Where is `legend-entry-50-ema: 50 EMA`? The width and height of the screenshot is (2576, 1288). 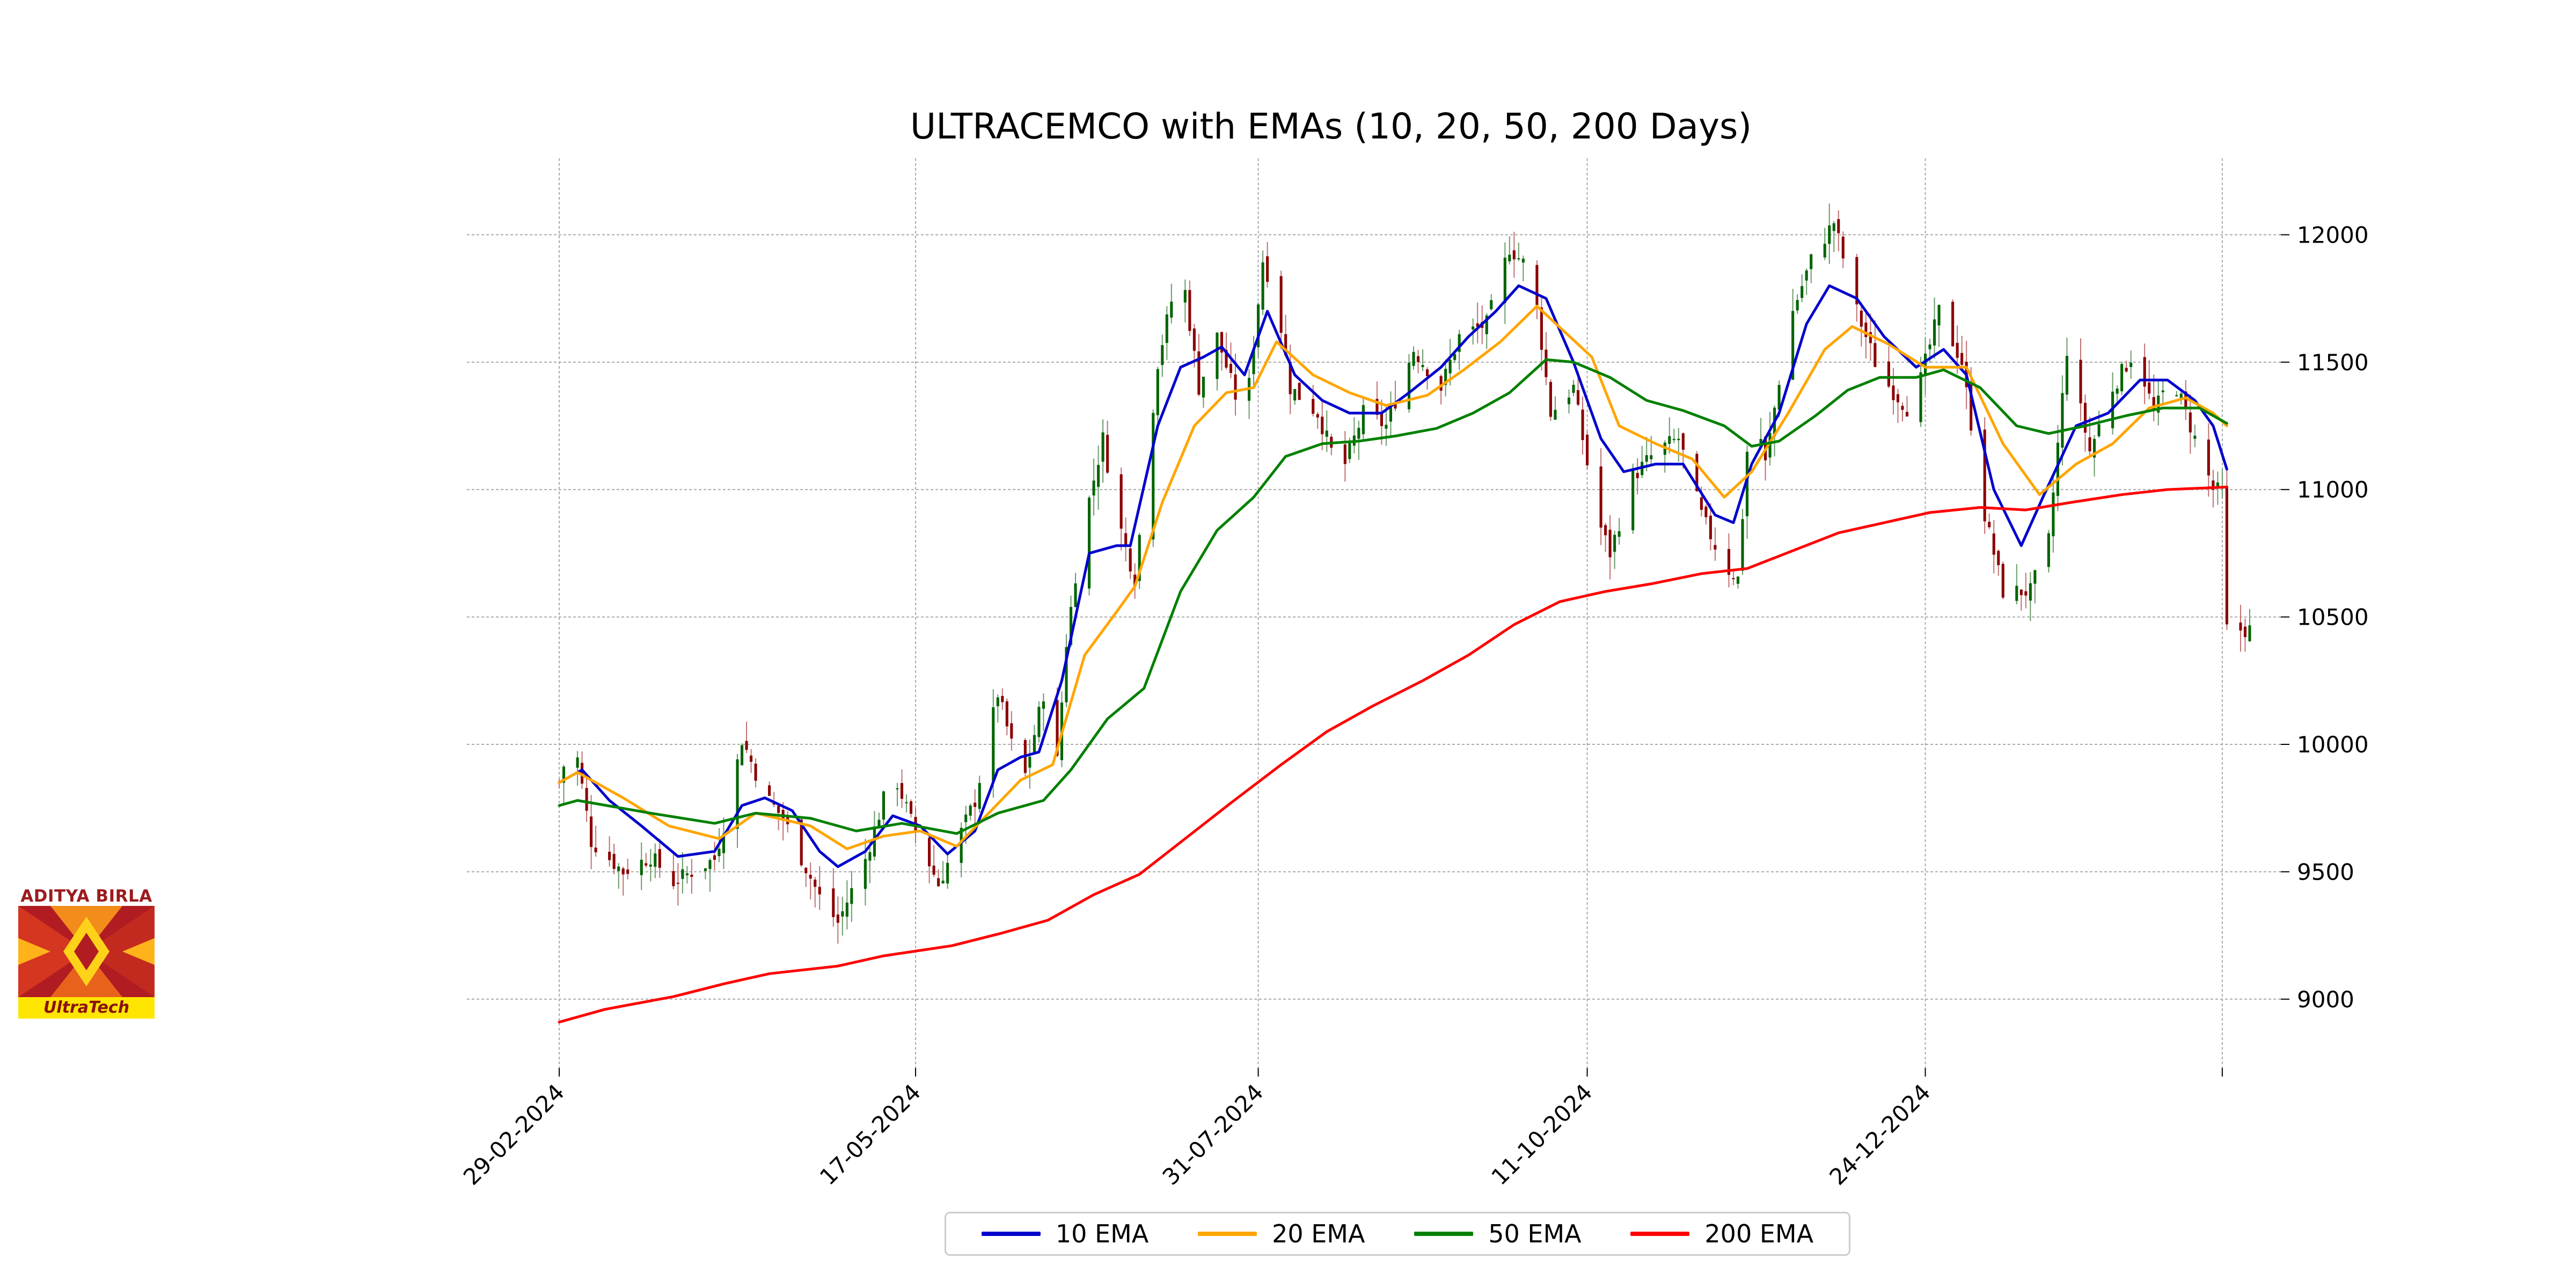
legend-entry-50-ema: 50 EMA is located at coordinates (1498, 1233).